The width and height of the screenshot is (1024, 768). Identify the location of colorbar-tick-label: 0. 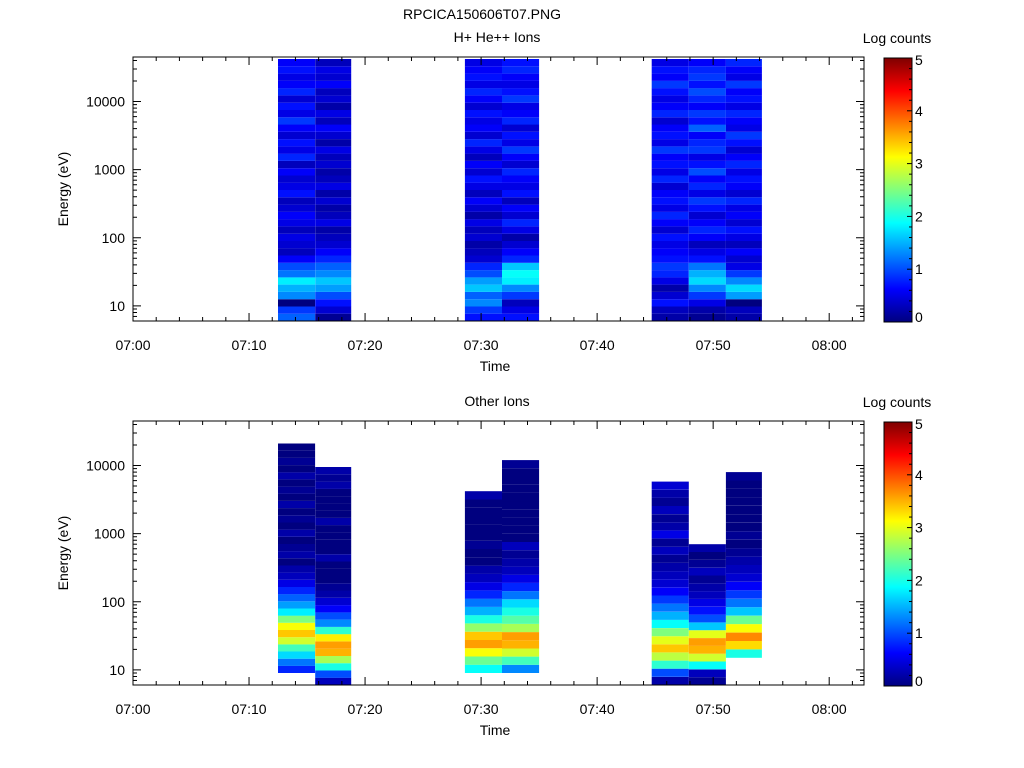
(919, 681).